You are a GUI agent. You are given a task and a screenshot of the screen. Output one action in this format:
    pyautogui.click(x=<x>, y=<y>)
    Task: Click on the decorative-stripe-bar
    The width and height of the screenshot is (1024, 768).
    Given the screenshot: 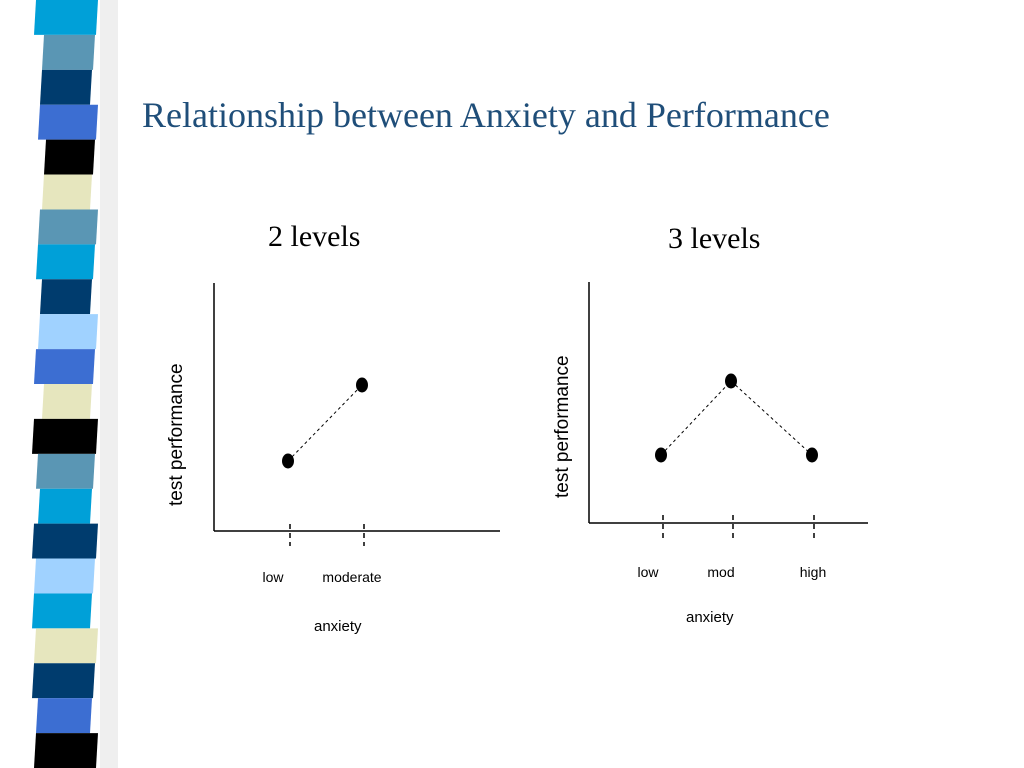 What is the action you would take?
    pyautogui.click(x=75, y=384)
    